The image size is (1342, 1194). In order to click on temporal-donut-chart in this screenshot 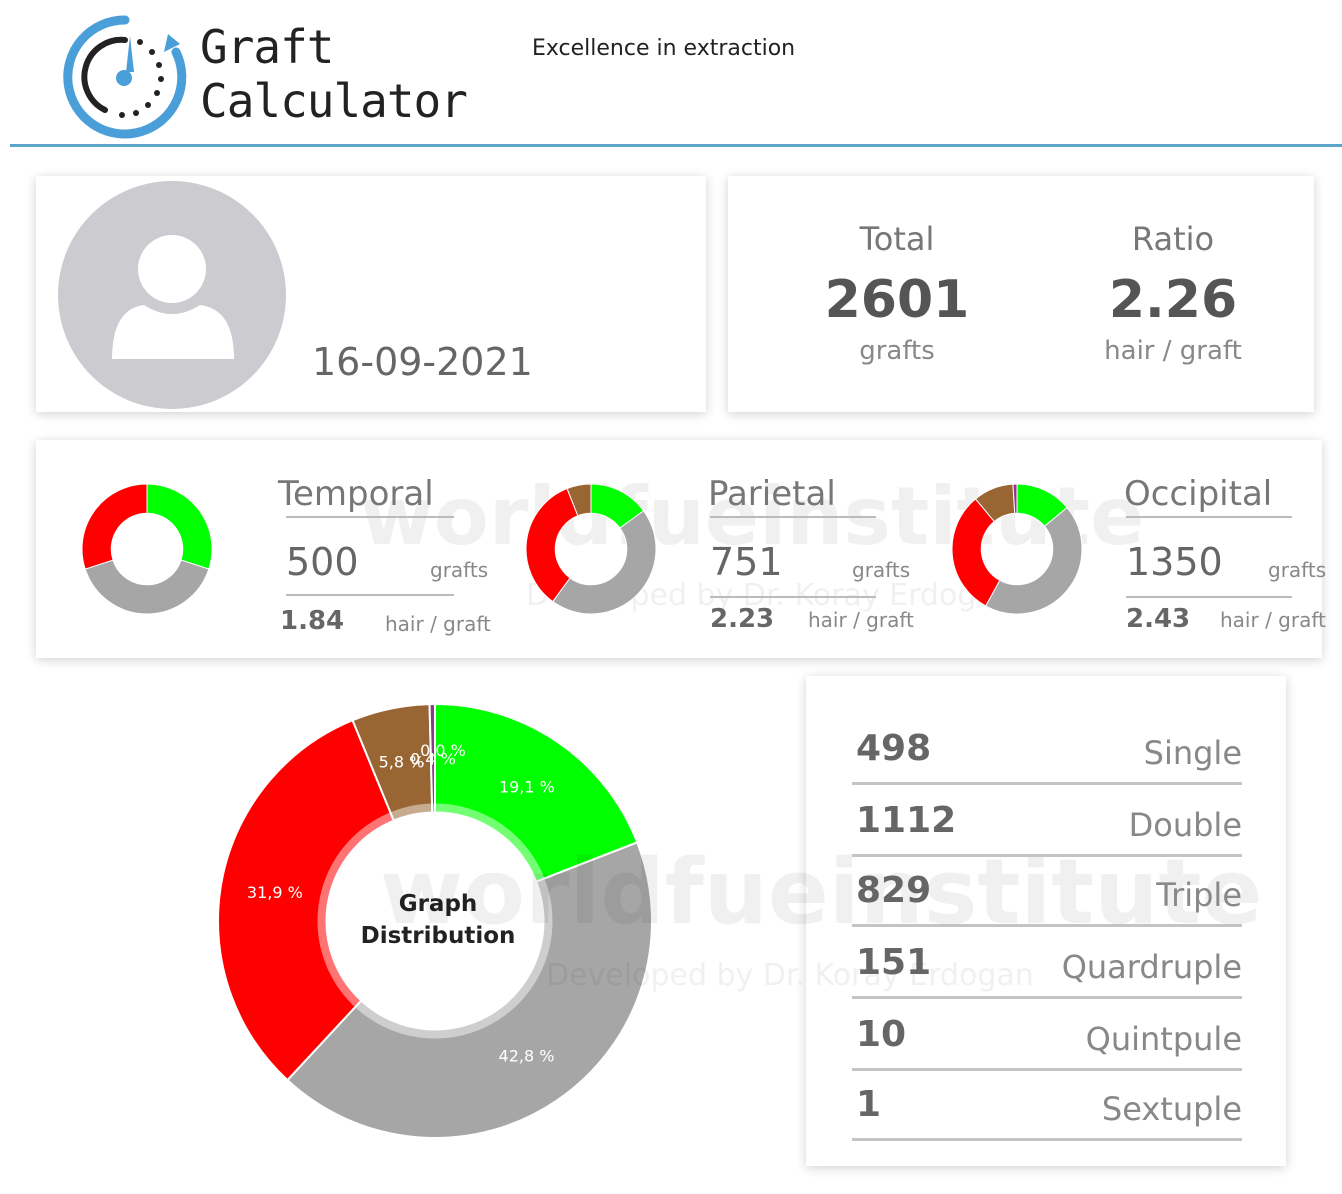, I will do `click(147, 549)`.